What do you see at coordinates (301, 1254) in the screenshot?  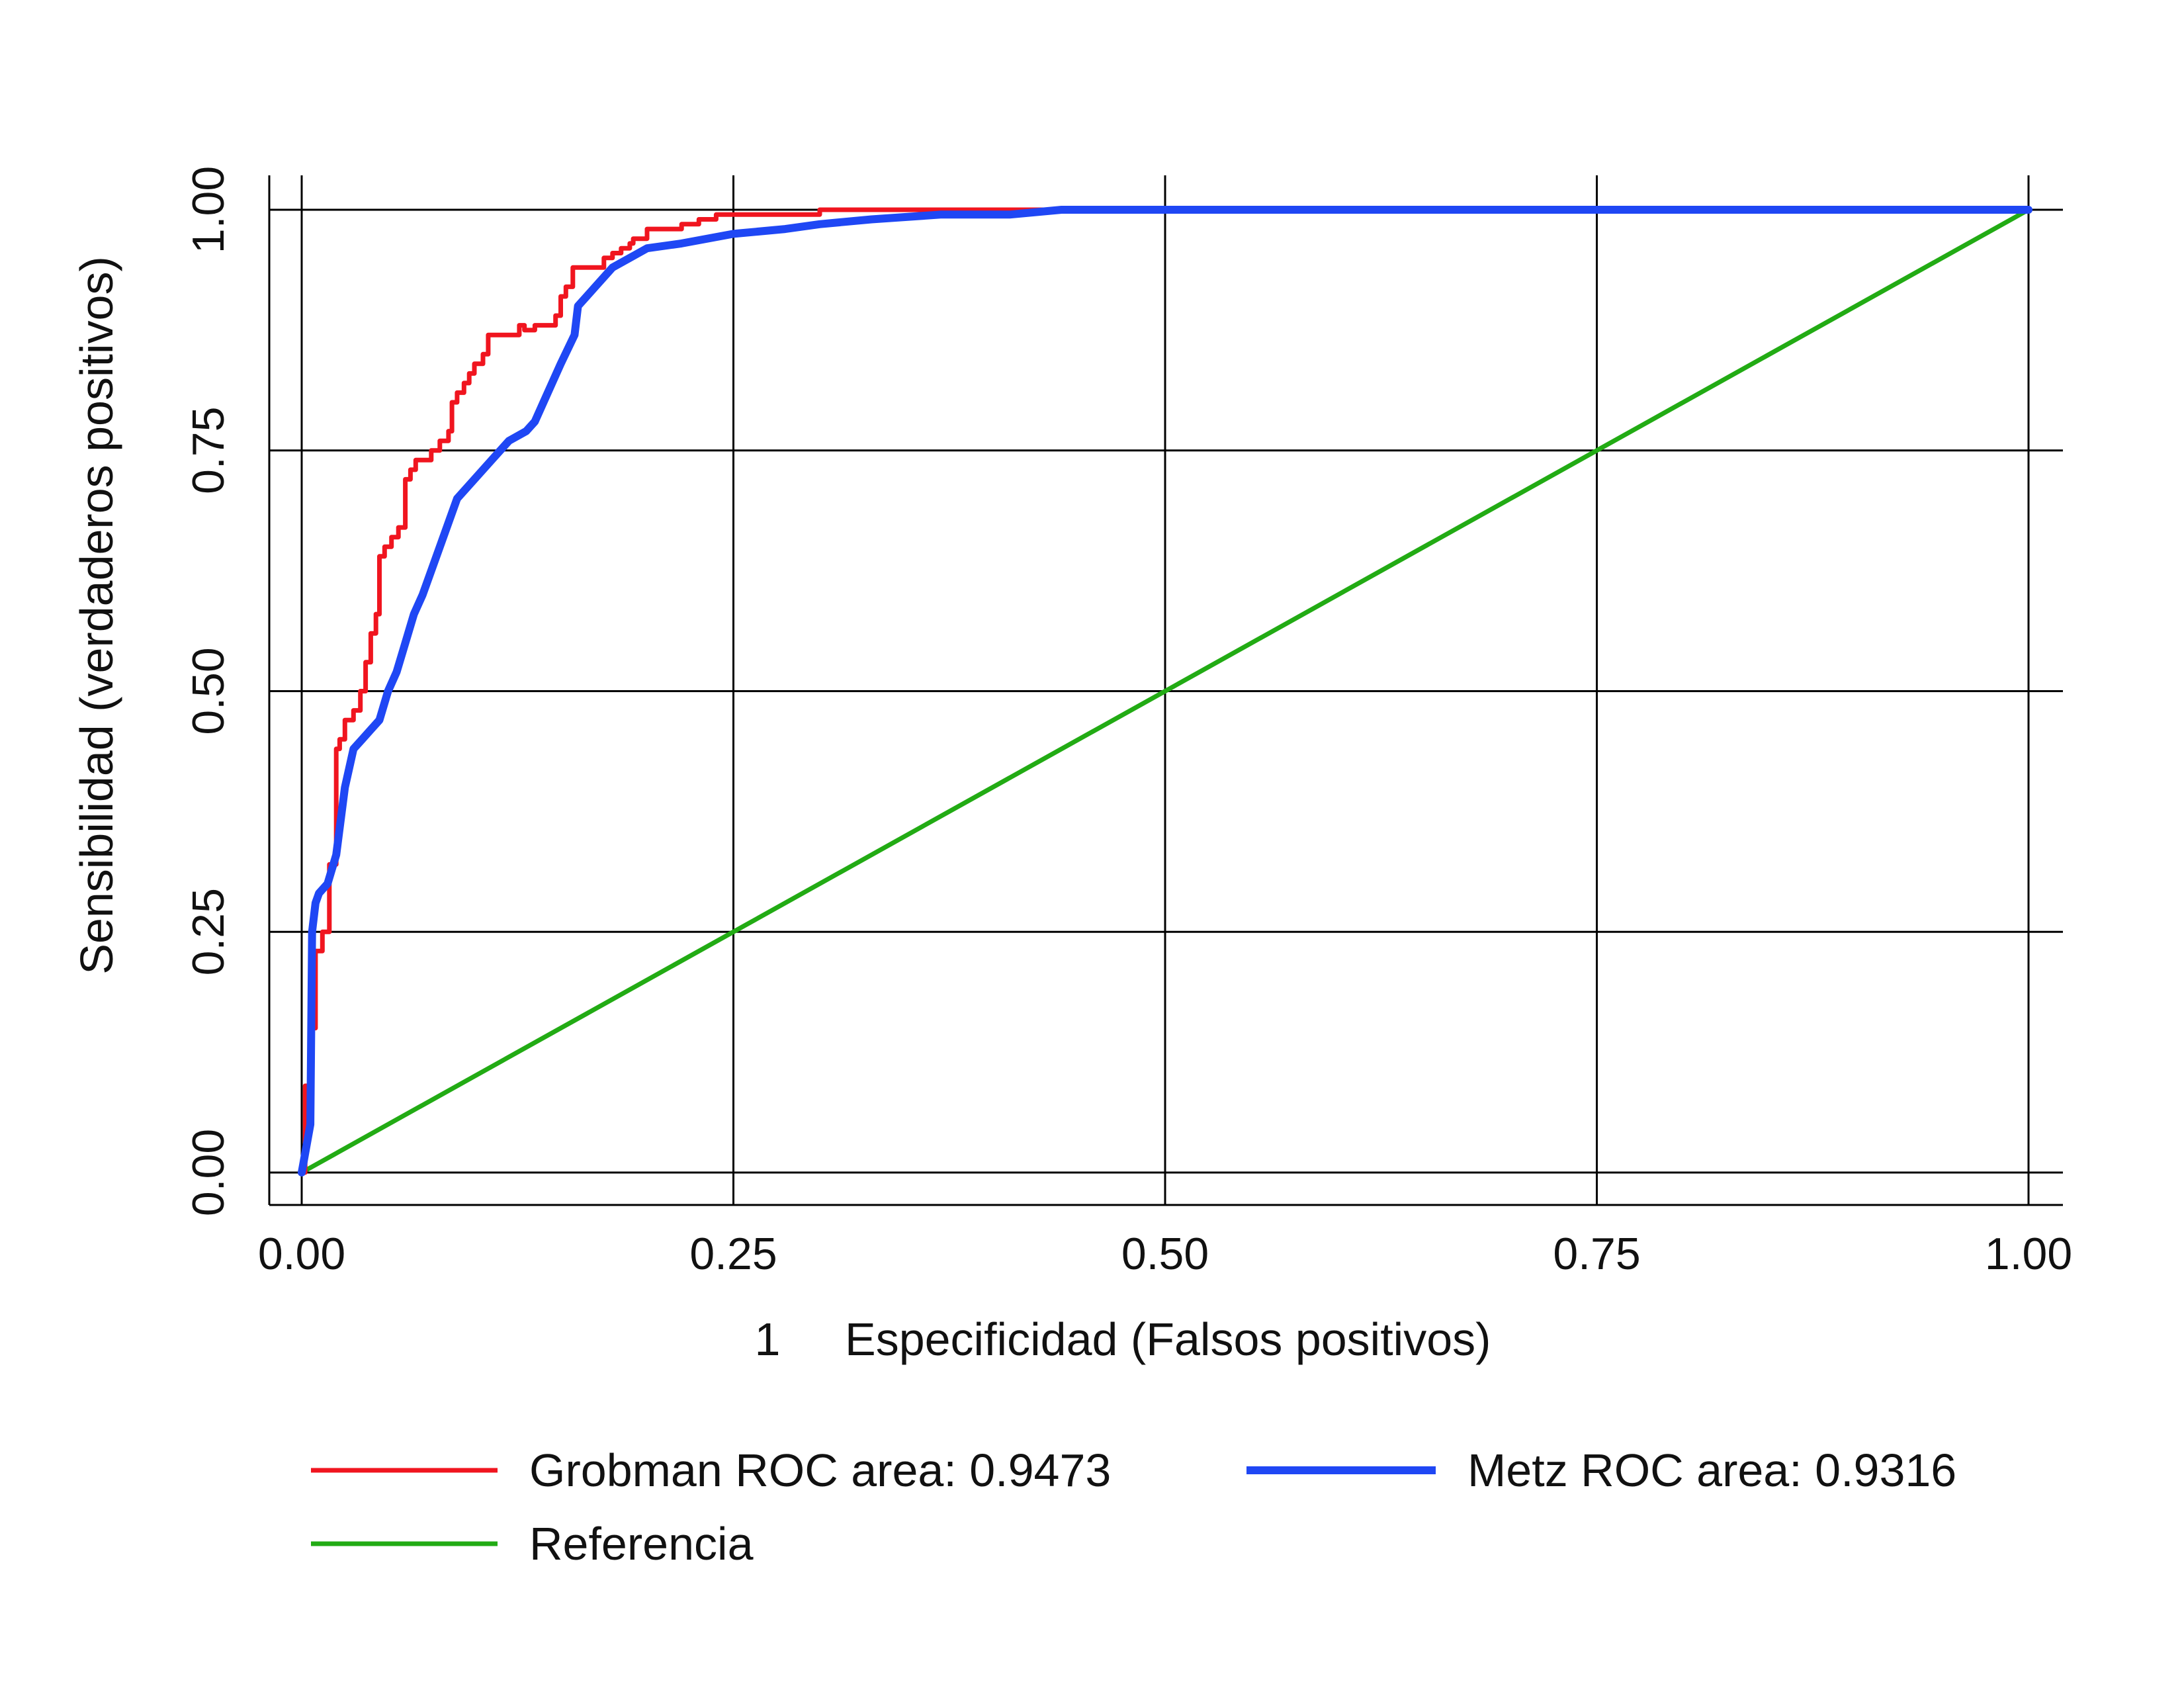 I see `x-tick-label-0: 0.00` at bounding box center [301, 1254].